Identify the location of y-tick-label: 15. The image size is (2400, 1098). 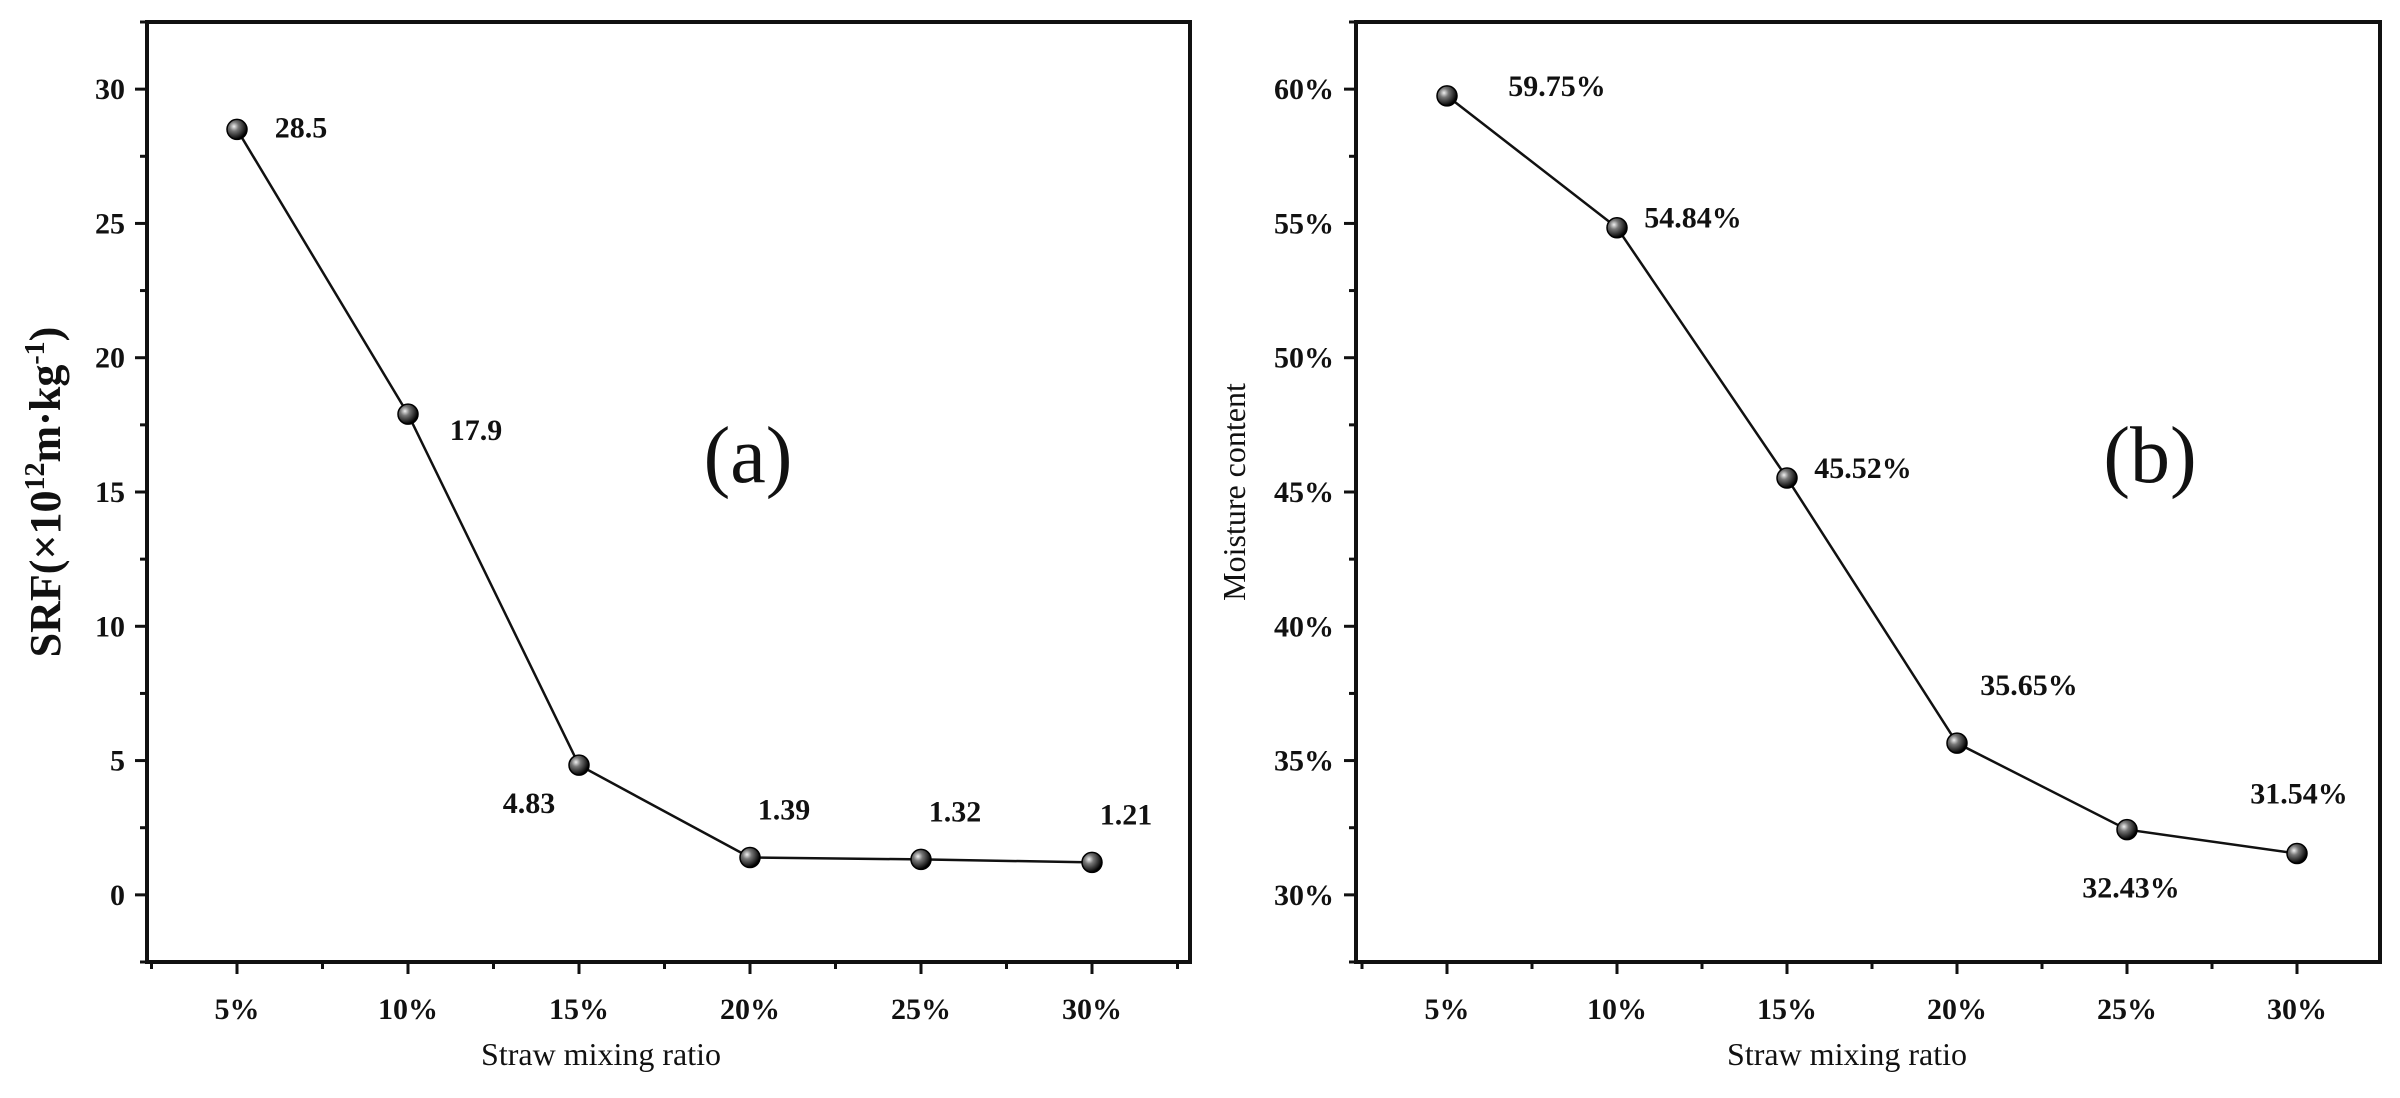
(110, 492).